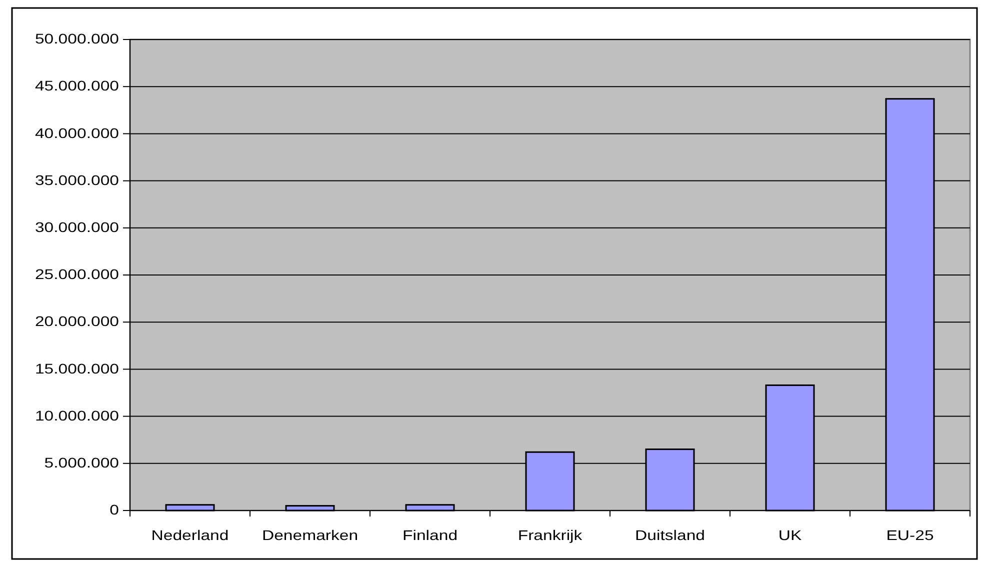 This screenshot has width=984, height=567. What do you see at coordinates (76, 228) in the screenshot?
I see `y-tick-label: 30.000.000` at bounding box center [76, 228].